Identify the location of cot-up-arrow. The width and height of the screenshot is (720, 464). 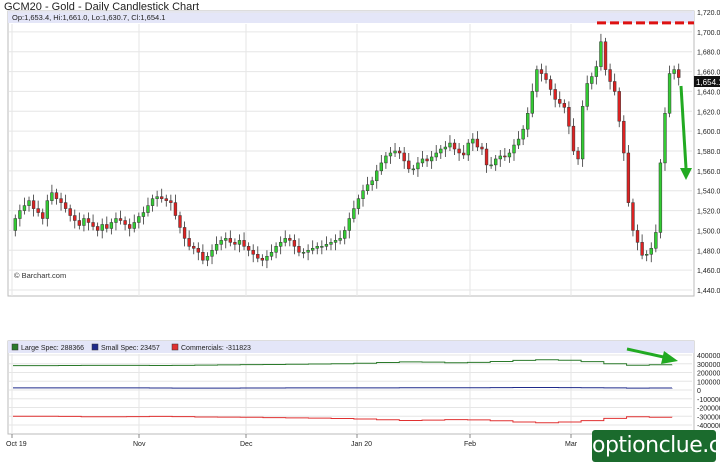
(652, 355).